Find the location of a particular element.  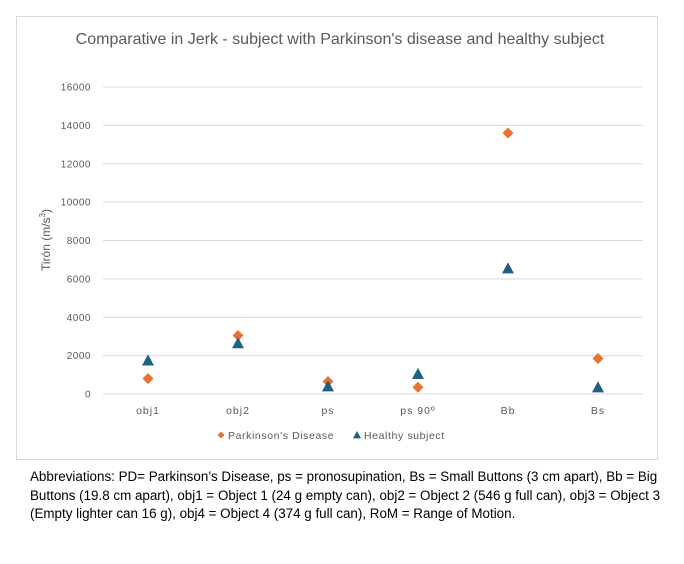

y-axis-label: Tirón (m/s3) is located at coordinates (45, 240).